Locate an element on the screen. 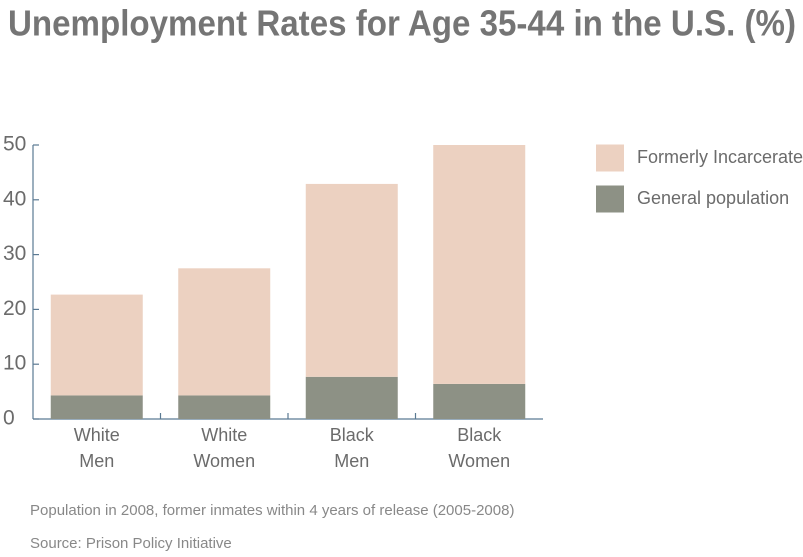  y-tick-label: 20 is located at coordinates (14, 308).